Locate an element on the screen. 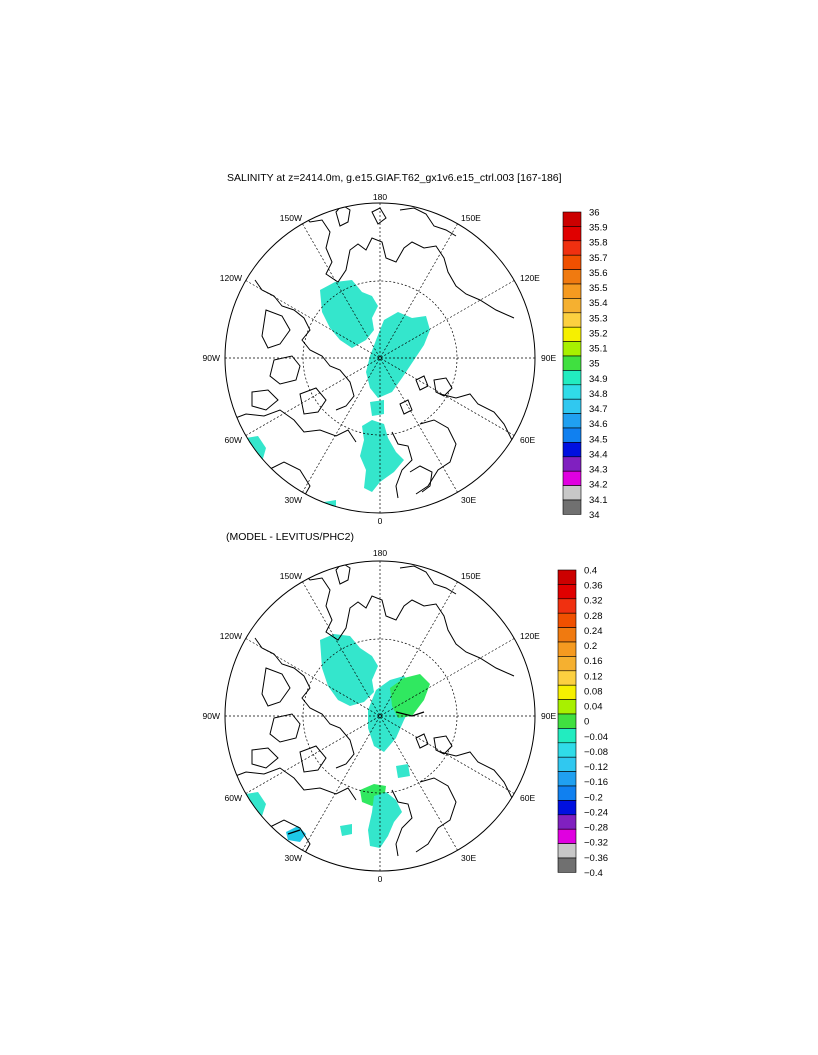 Image resolution: width=818 pixels, height=1055 pixels. anomaly-contour-fill is located at coordinates (338, 741).